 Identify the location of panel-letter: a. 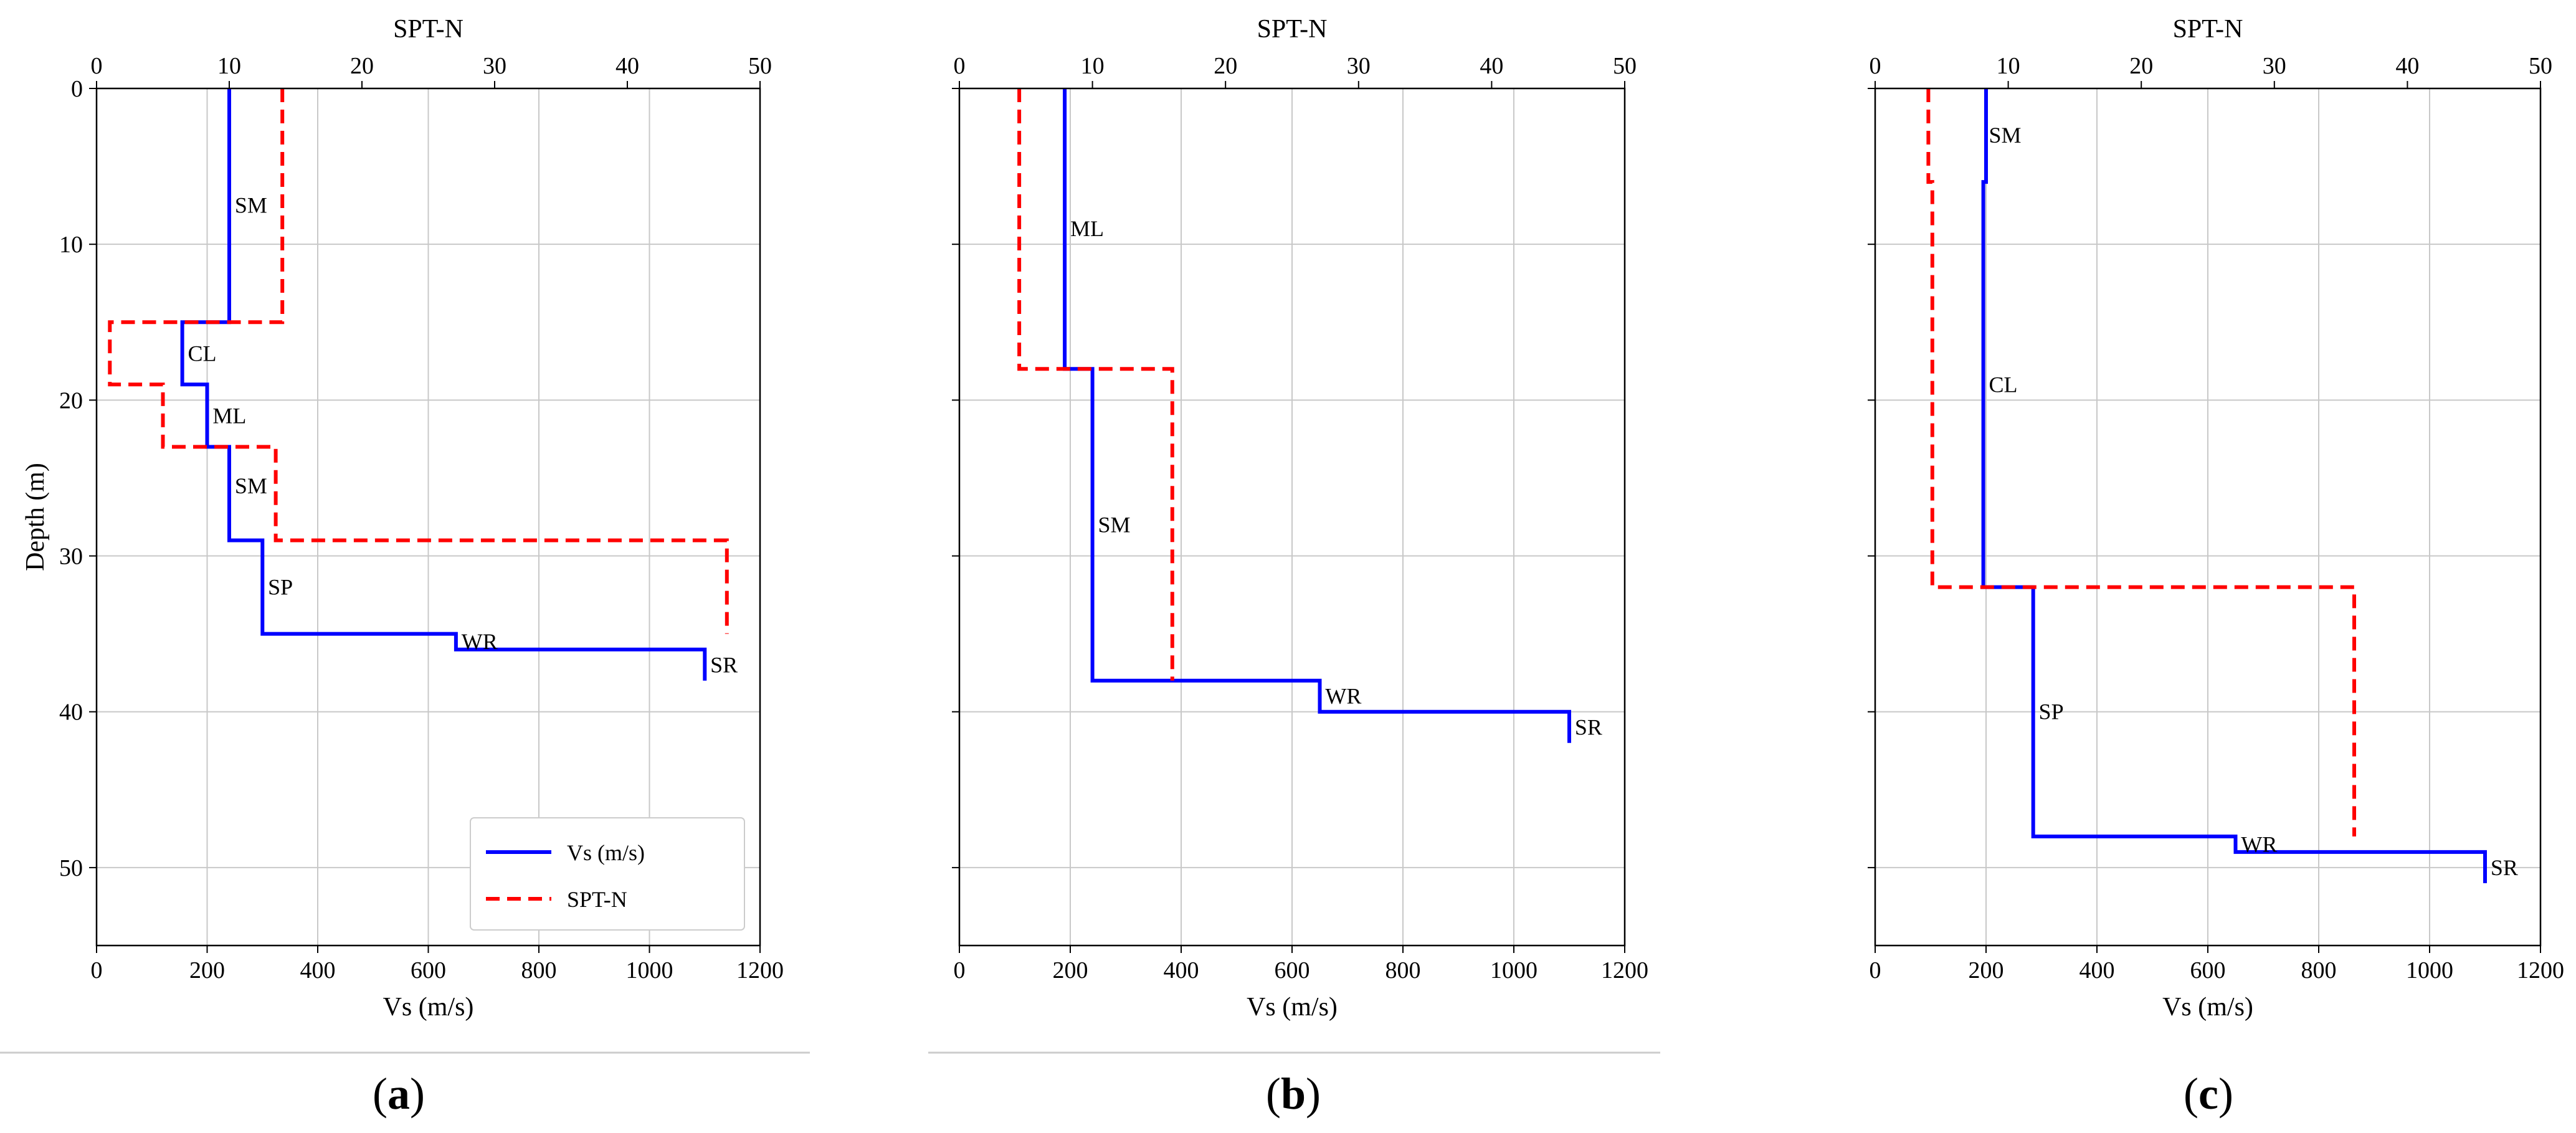
(398, 1094).